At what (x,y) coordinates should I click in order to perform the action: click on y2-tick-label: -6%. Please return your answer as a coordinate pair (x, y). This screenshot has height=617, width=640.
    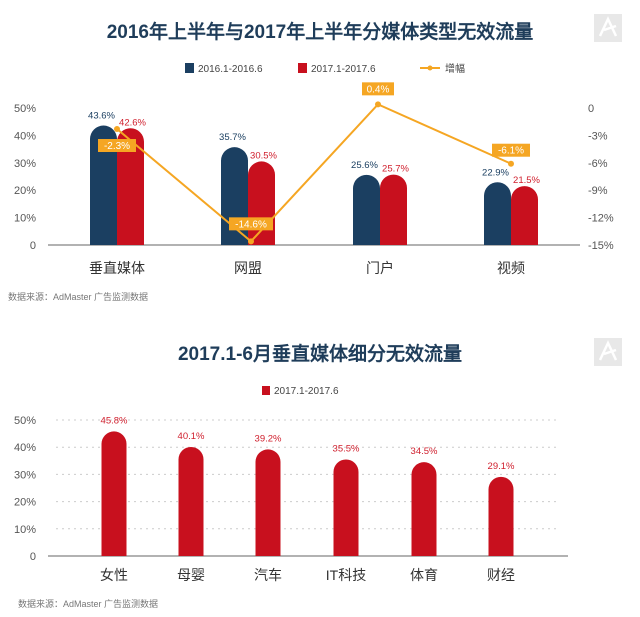
    Looking at the image, I should click on (598, 164).